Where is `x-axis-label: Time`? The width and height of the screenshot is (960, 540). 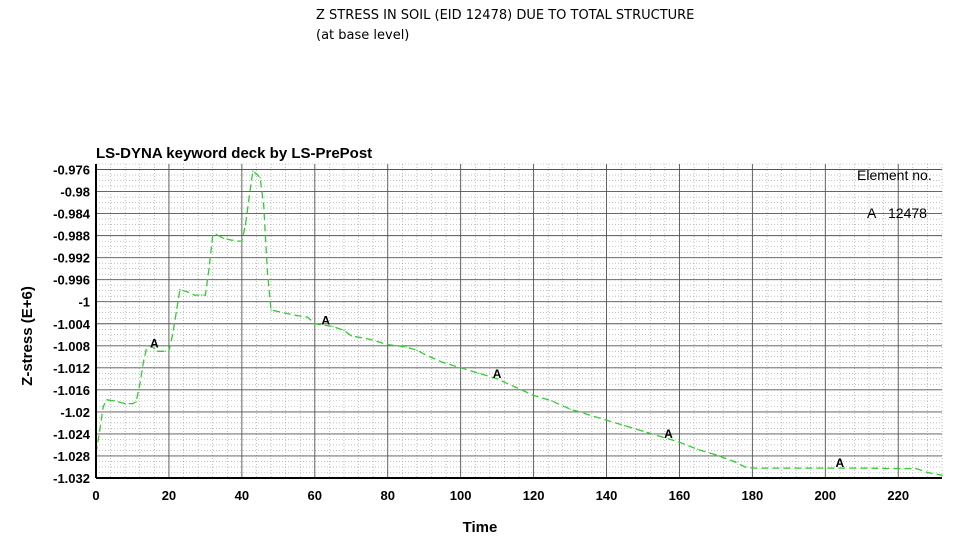
x-axis-label: Time is located at coordinates (480, 527).